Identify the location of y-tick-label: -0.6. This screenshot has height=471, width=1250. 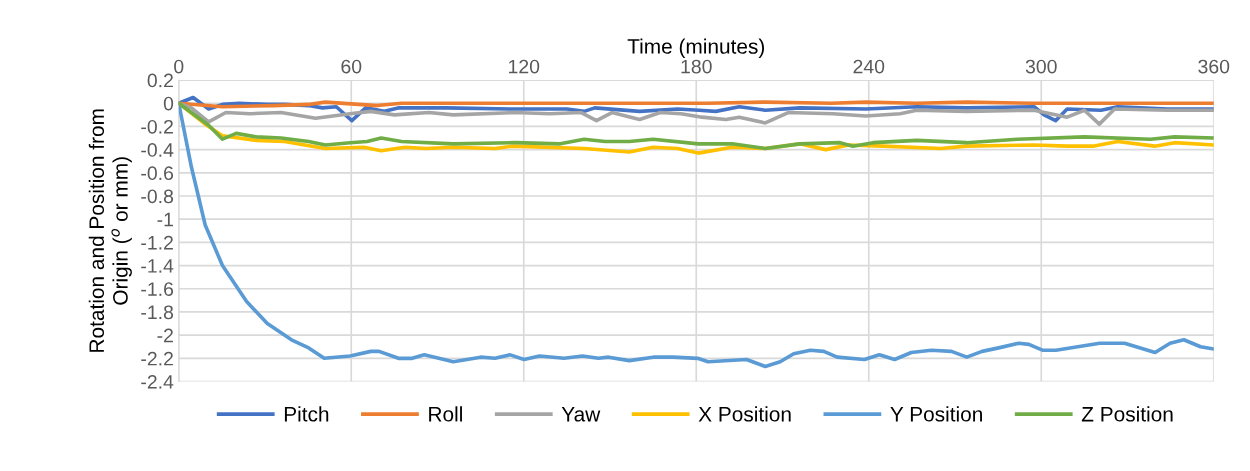
(157, 173).